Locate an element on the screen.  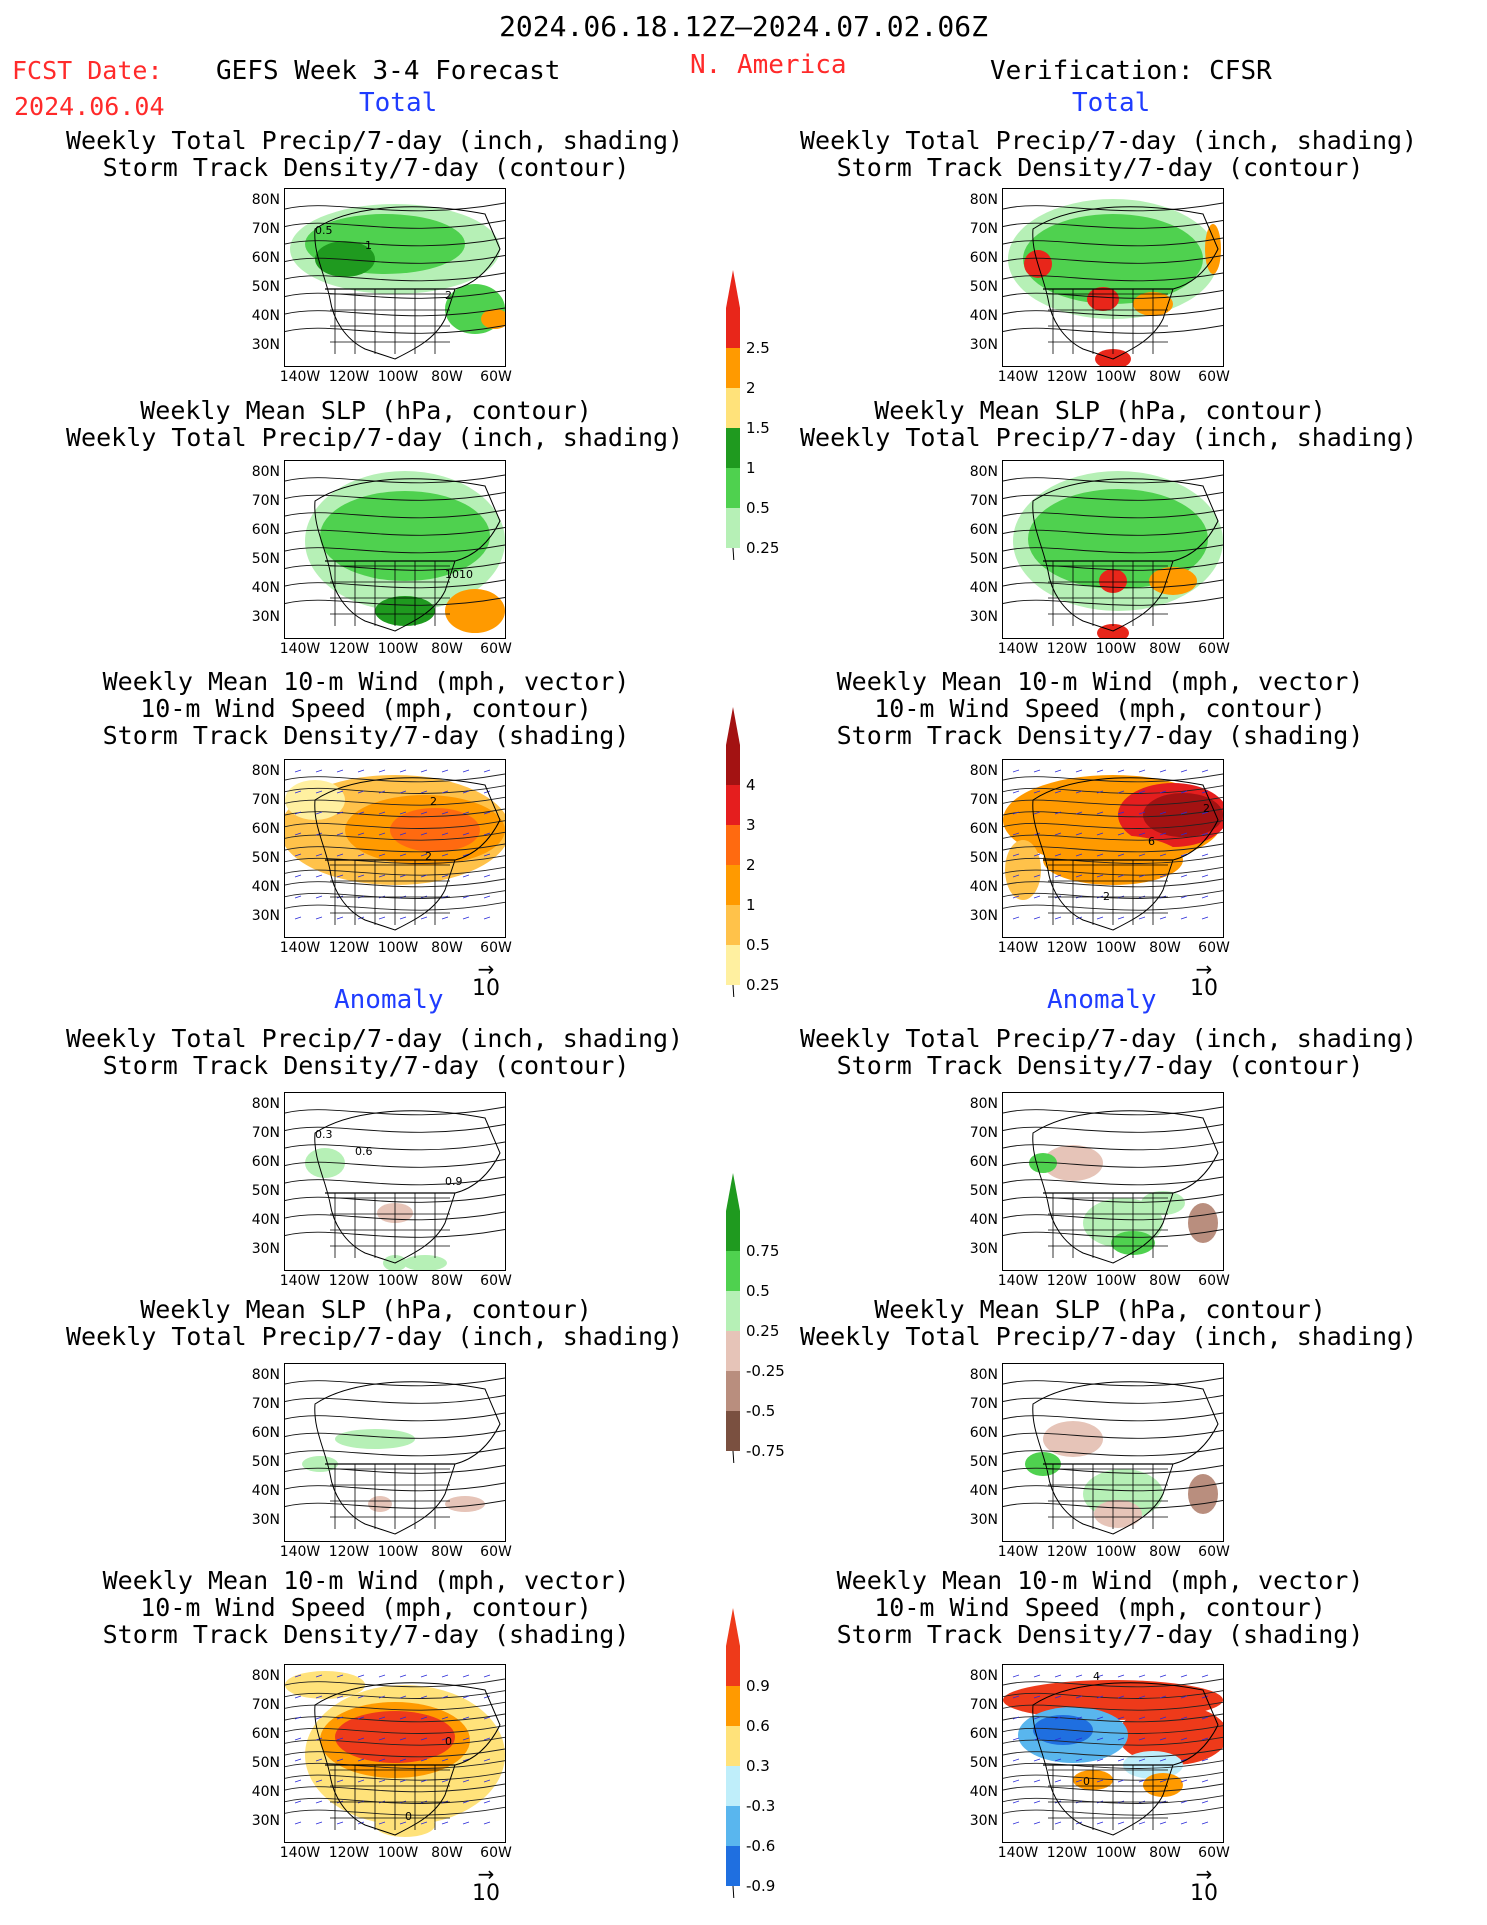
colorbar-label: 0.25 is located at coordinates (763, 985).